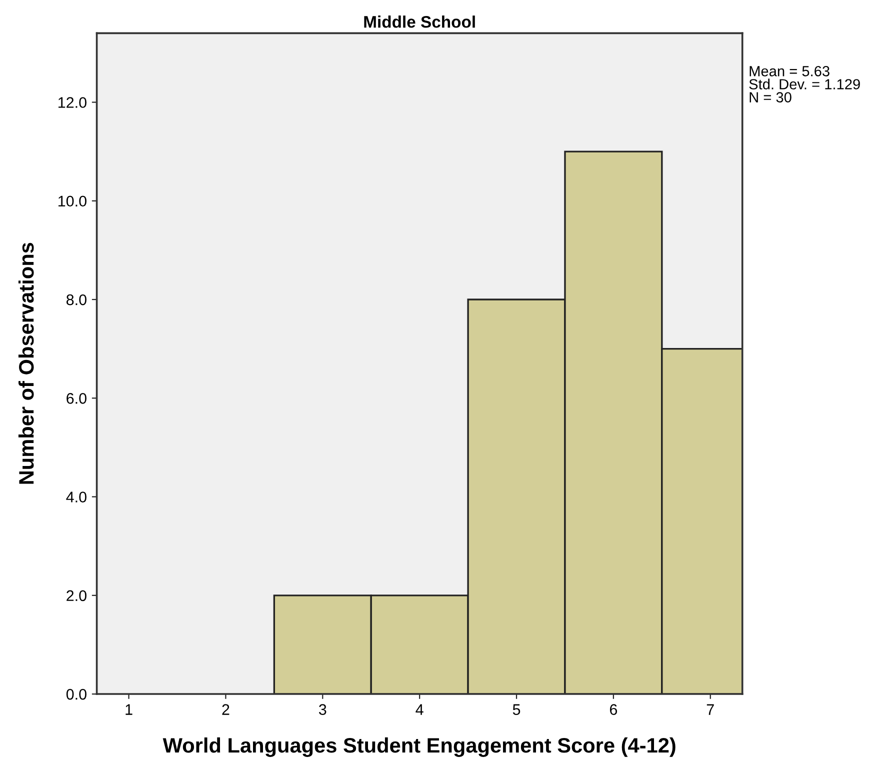 The height and width of the screenshot is (772, 888). Describe the element at coordinates (516, 709) in the screenshot. I see `x-tick-label: 5` at that location.